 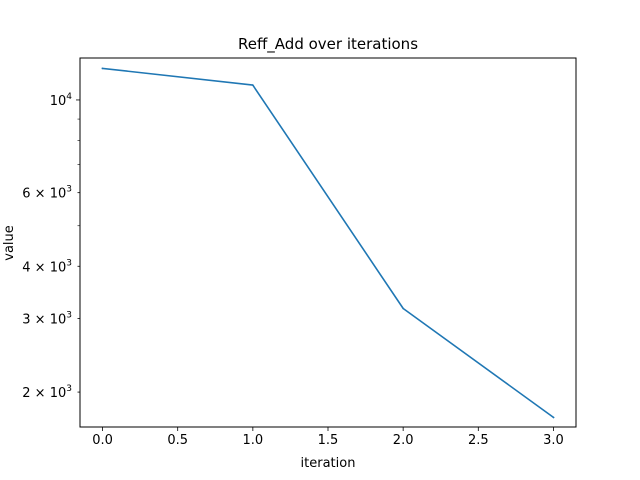 I want to click on y-tick-label: 3 × 10³, so click(x=47, y=318).